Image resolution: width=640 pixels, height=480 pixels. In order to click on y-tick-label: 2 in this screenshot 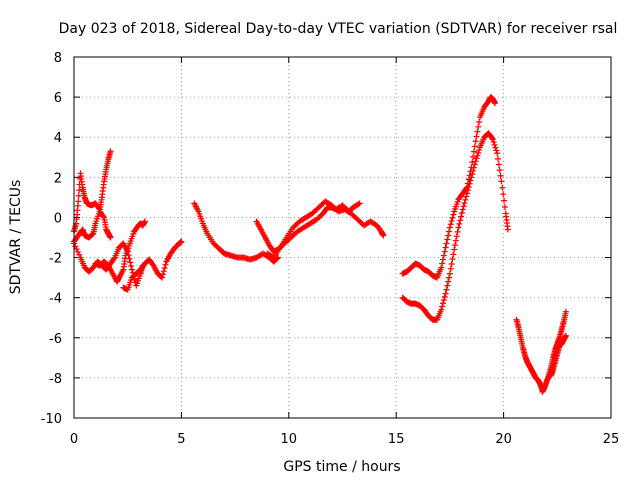, I will do `click(58, 178)`.